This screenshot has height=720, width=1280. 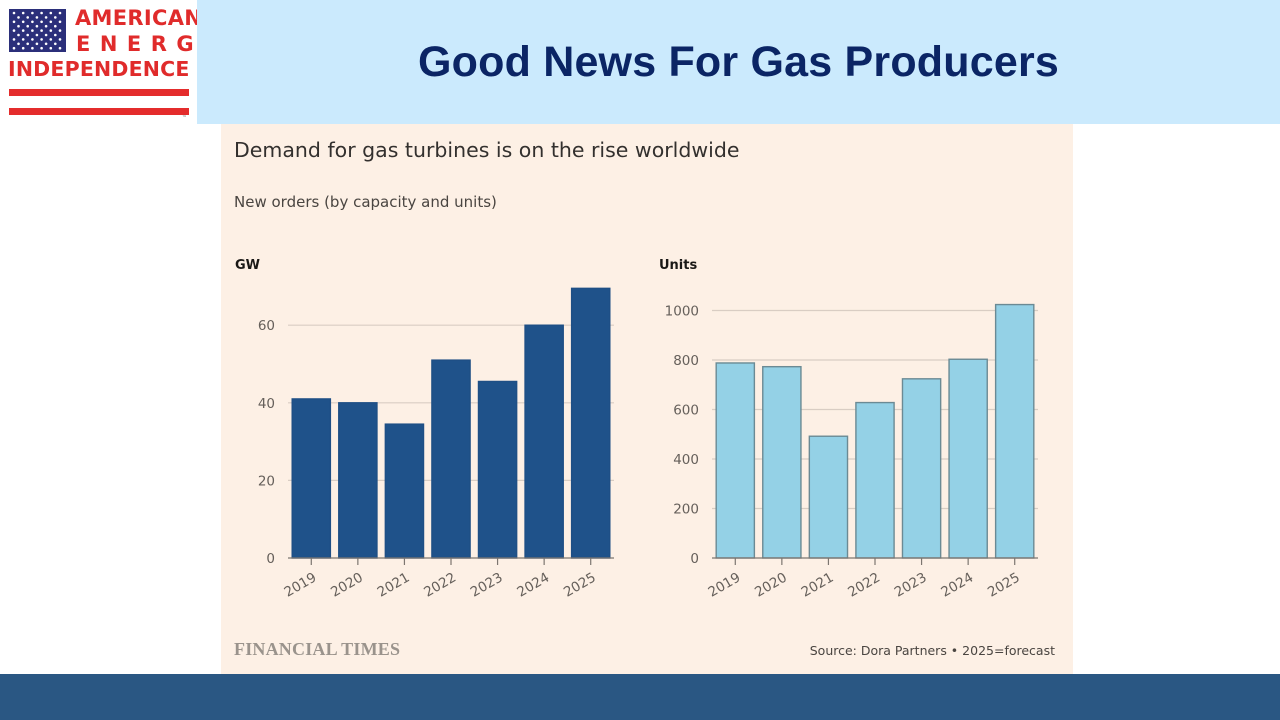 I want to click on y-axis-unit-label: Units, so click(x=678, y=265).